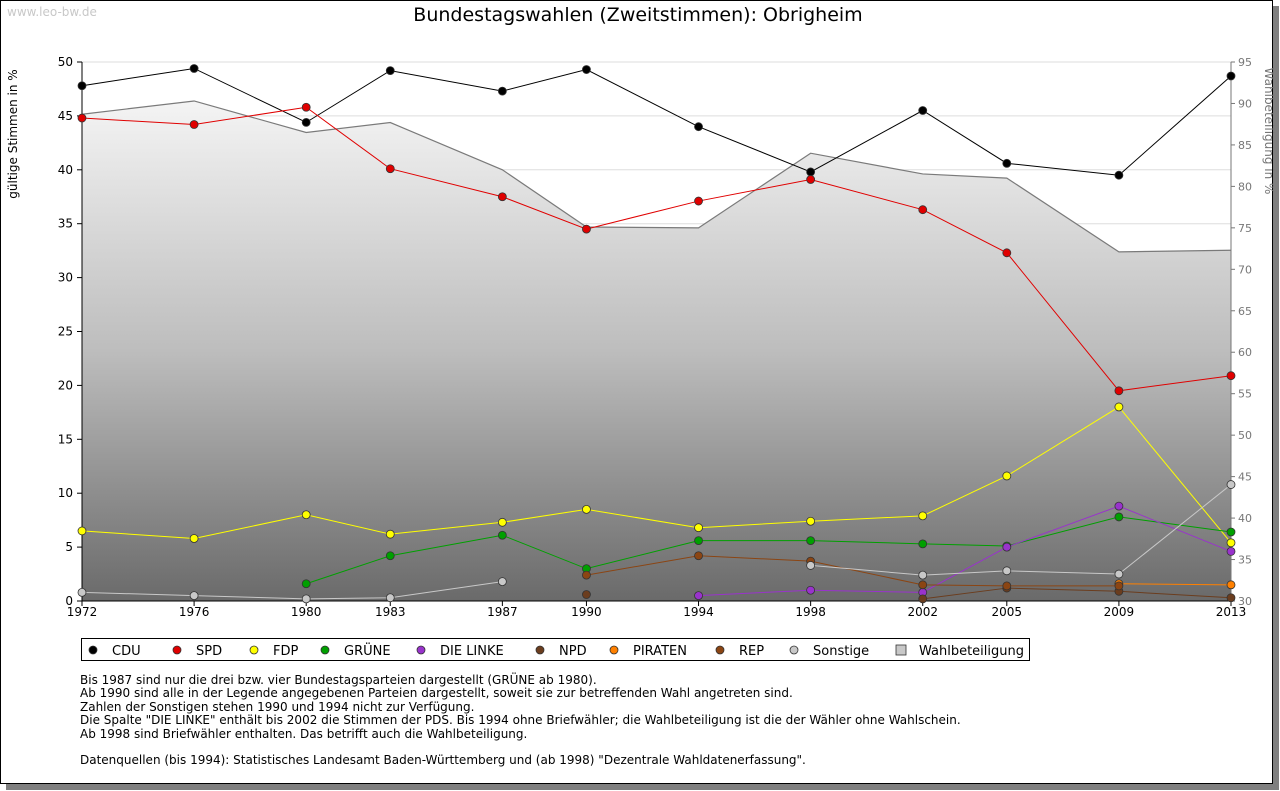 The width and height of the screenshot is (1280, 791). What do you see at coordinates (502, 612) in the screenshot?
I see `x-tick-label: 1987` at bounding box center [502, 612].